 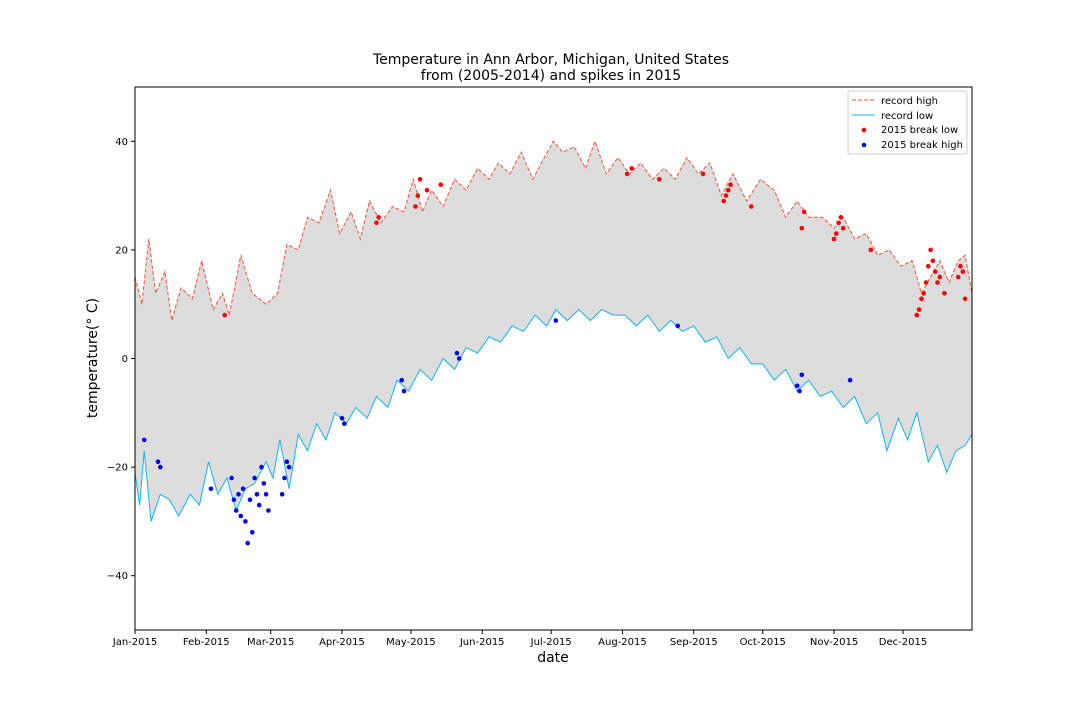 What do you see at coordinates (482, 642) in the screenshot?
I see `x-tick-label: Jun-2015` at bounding box center [482, 642].